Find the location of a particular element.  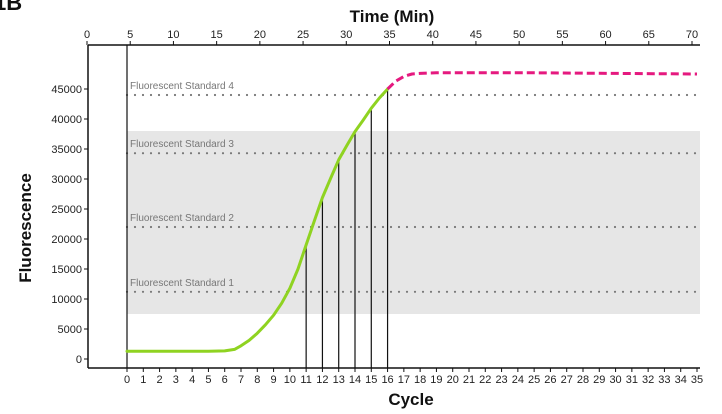

standard-label-1: Fluorescent Standard 1 is located at coordinates (182, 283).